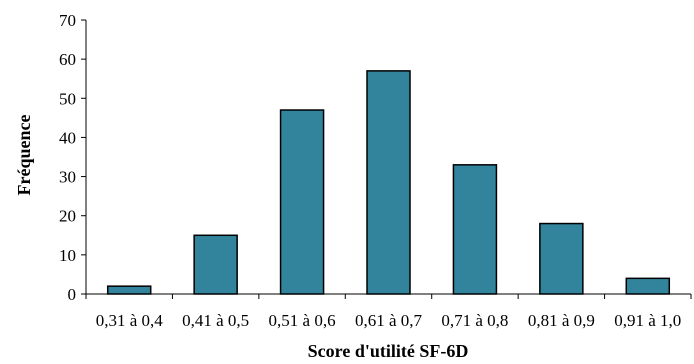 Image resolution: width=694 pixels, height=364 pixels. I want to click on x-tick-label: 0,91 à 1,0, so click(647, 320).